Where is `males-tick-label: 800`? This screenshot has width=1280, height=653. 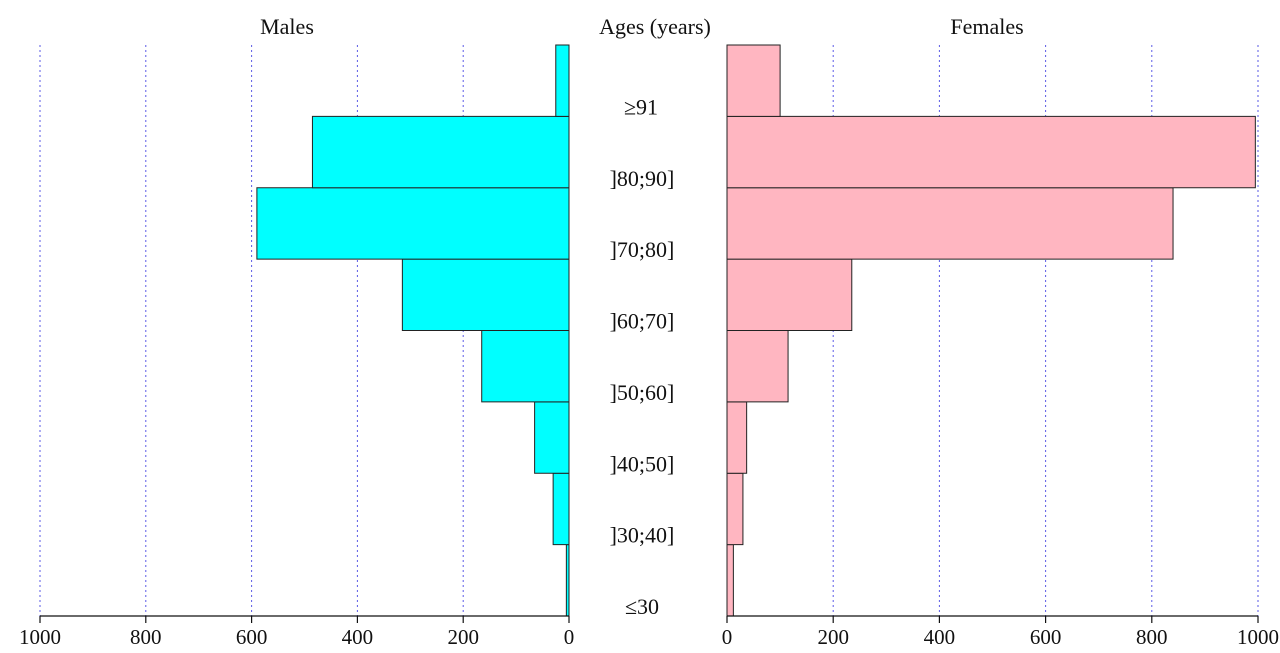 males-tick-label: 800 is located at coordinates (146, 637).